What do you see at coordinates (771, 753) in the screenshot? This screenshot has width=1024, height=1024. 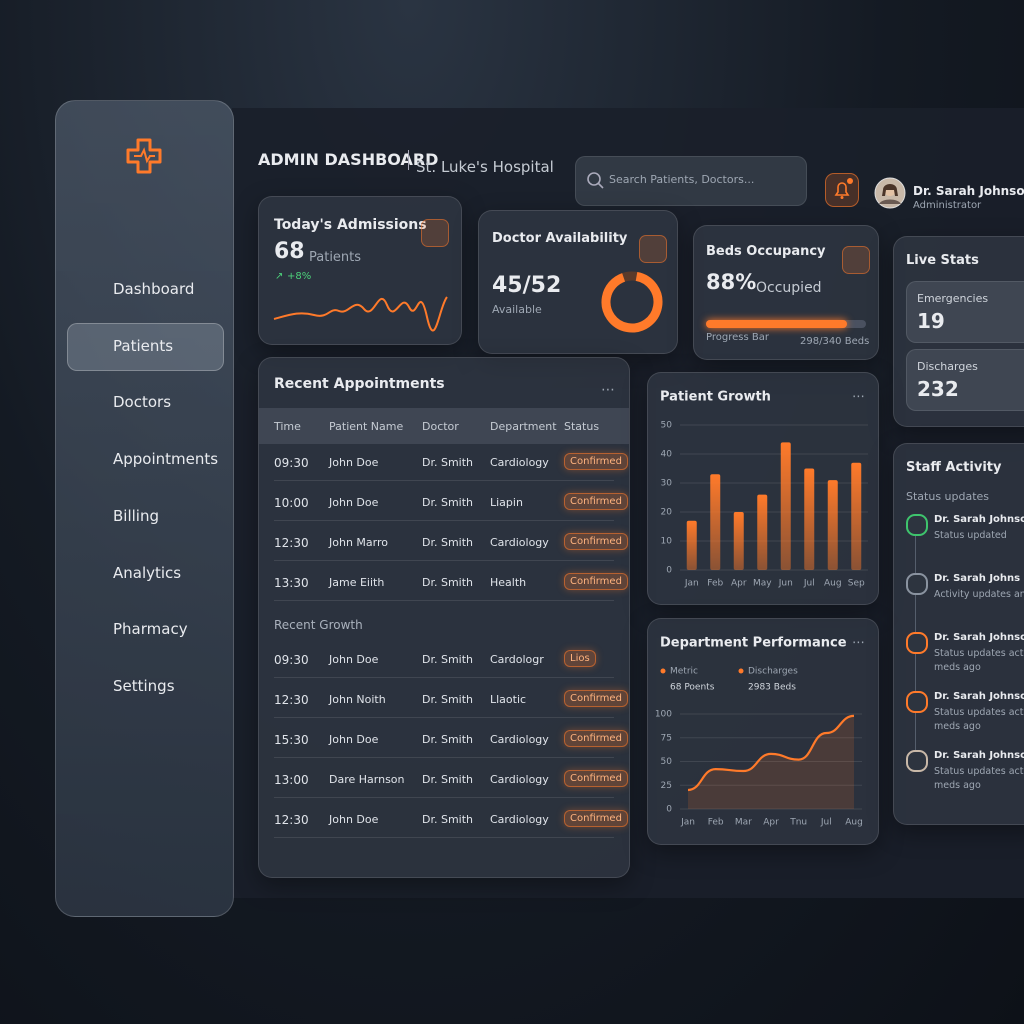 I see `line` at bounding box center [771, 753].